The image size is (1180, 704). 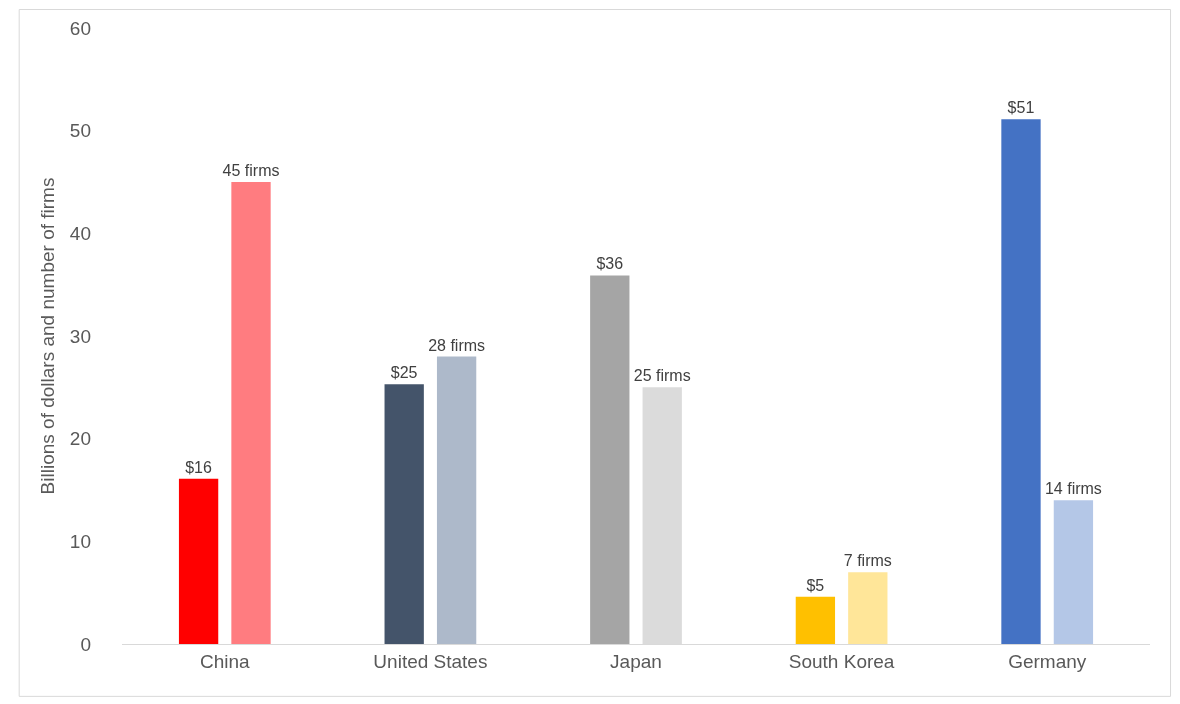 I want to click on x-tick-label: China, so click(x=225, y=661).